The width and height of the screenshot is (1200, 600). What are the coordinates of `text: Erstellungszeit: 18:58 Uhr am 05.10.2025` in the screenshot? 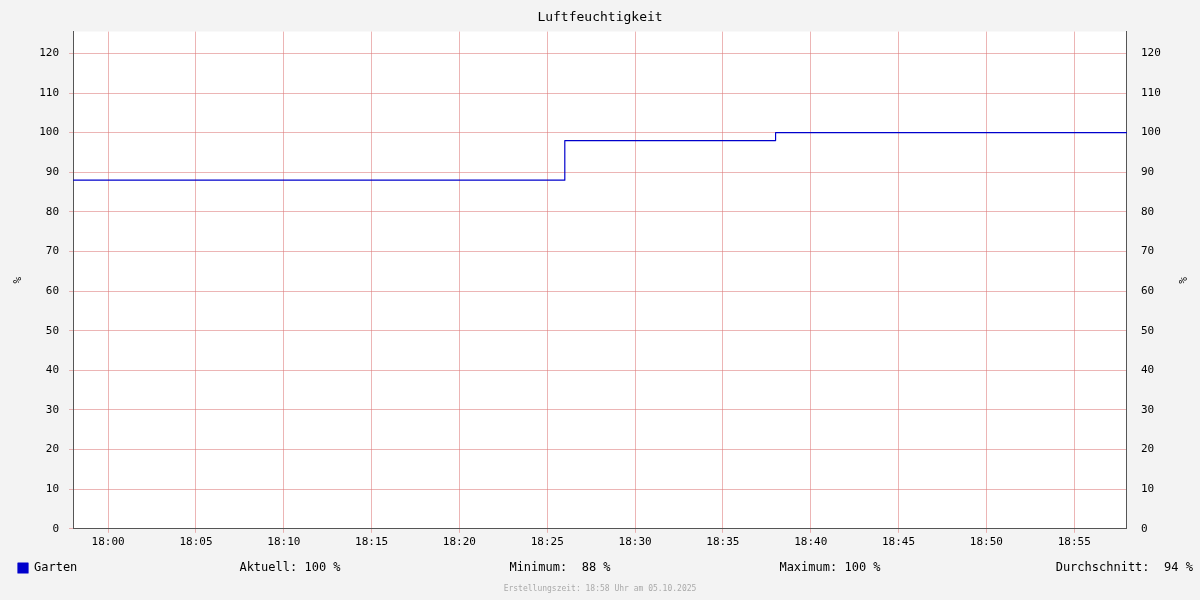 It's located at (600, 589).